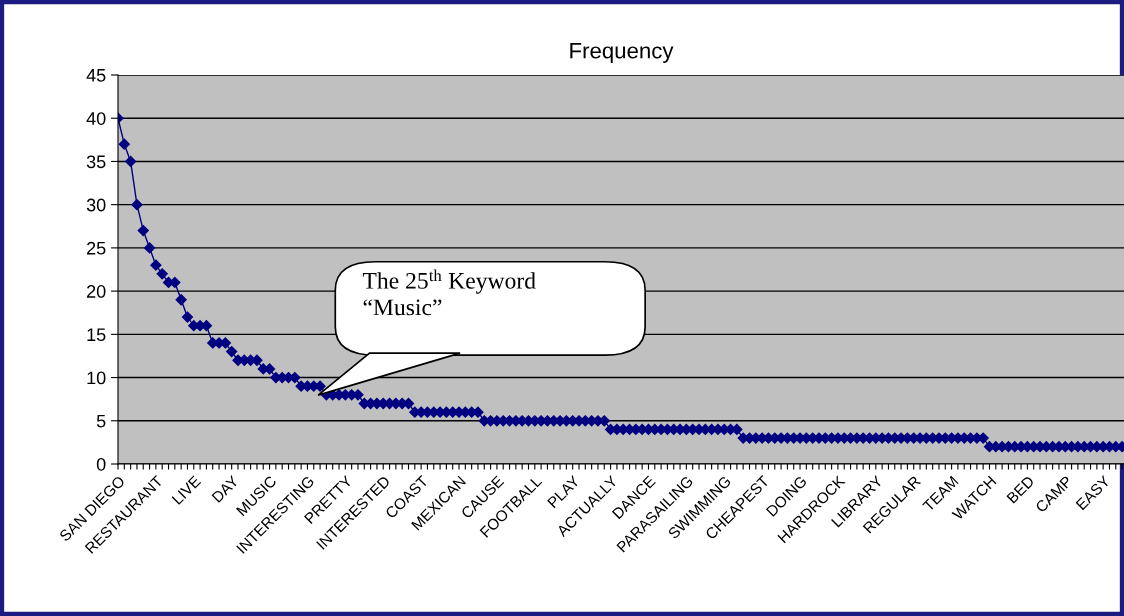  Describe the element at coordinates (96, 248) in the screenshot. I see `y-tick-label: 25` at that location.